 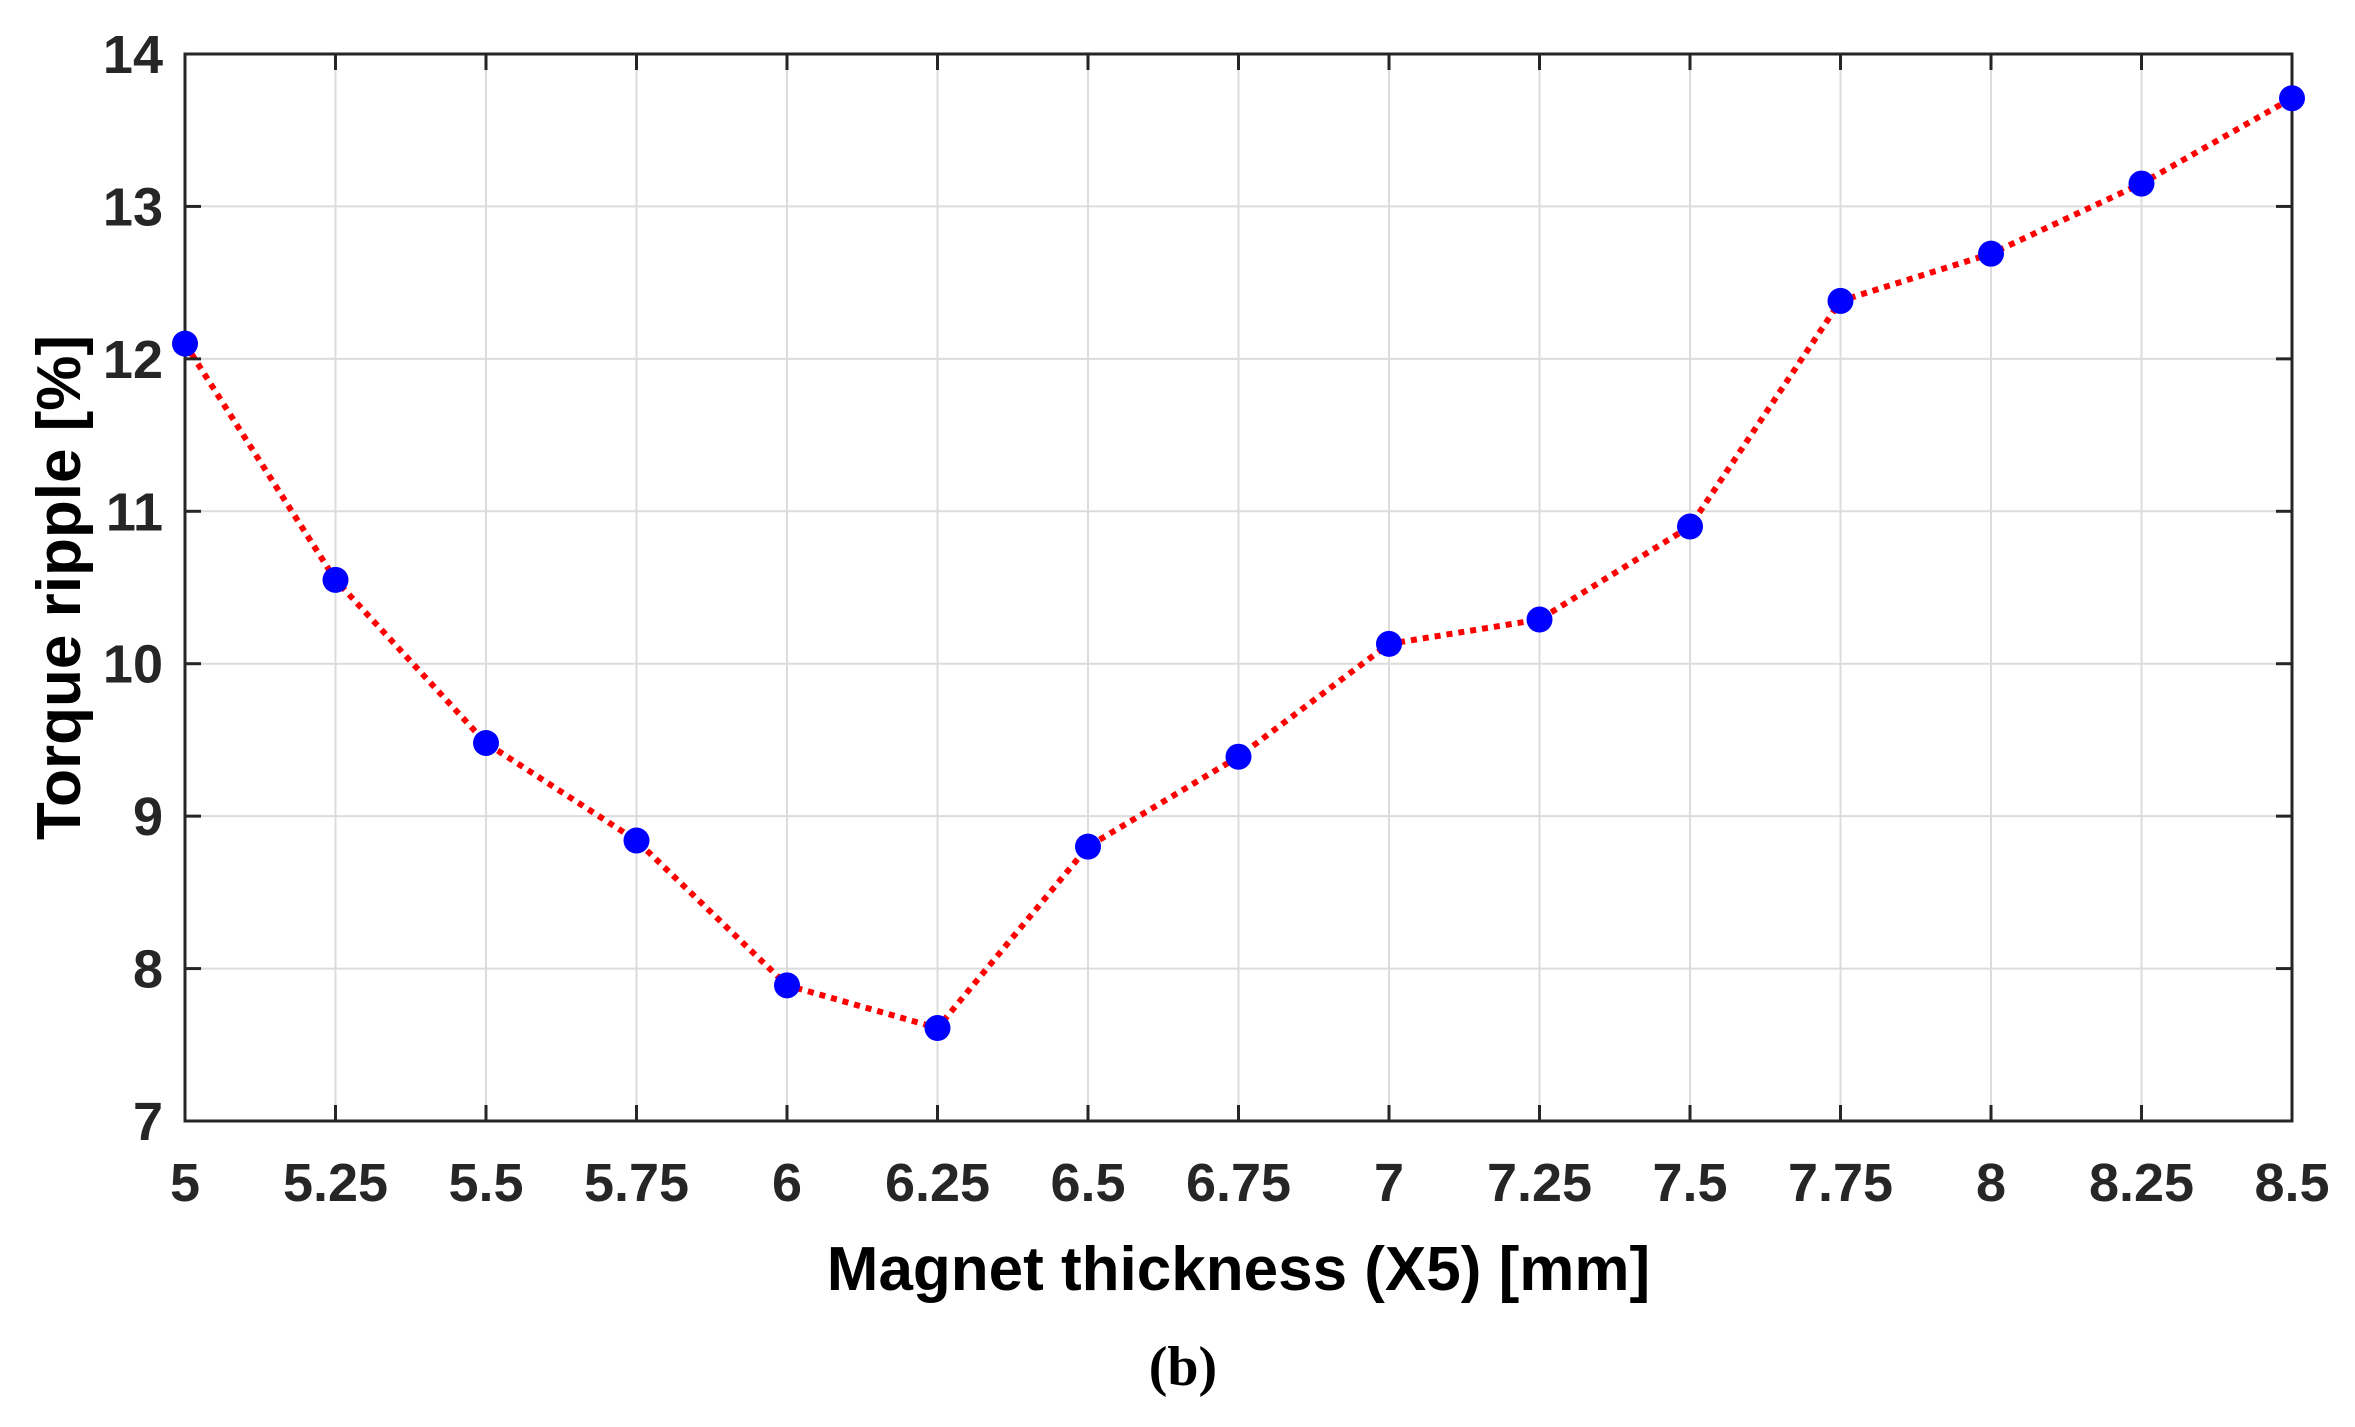 What do you see at coordinates (133, 55) in the screenshot?
I see `y-tick-label: 14` at bounding box center [133, 55].